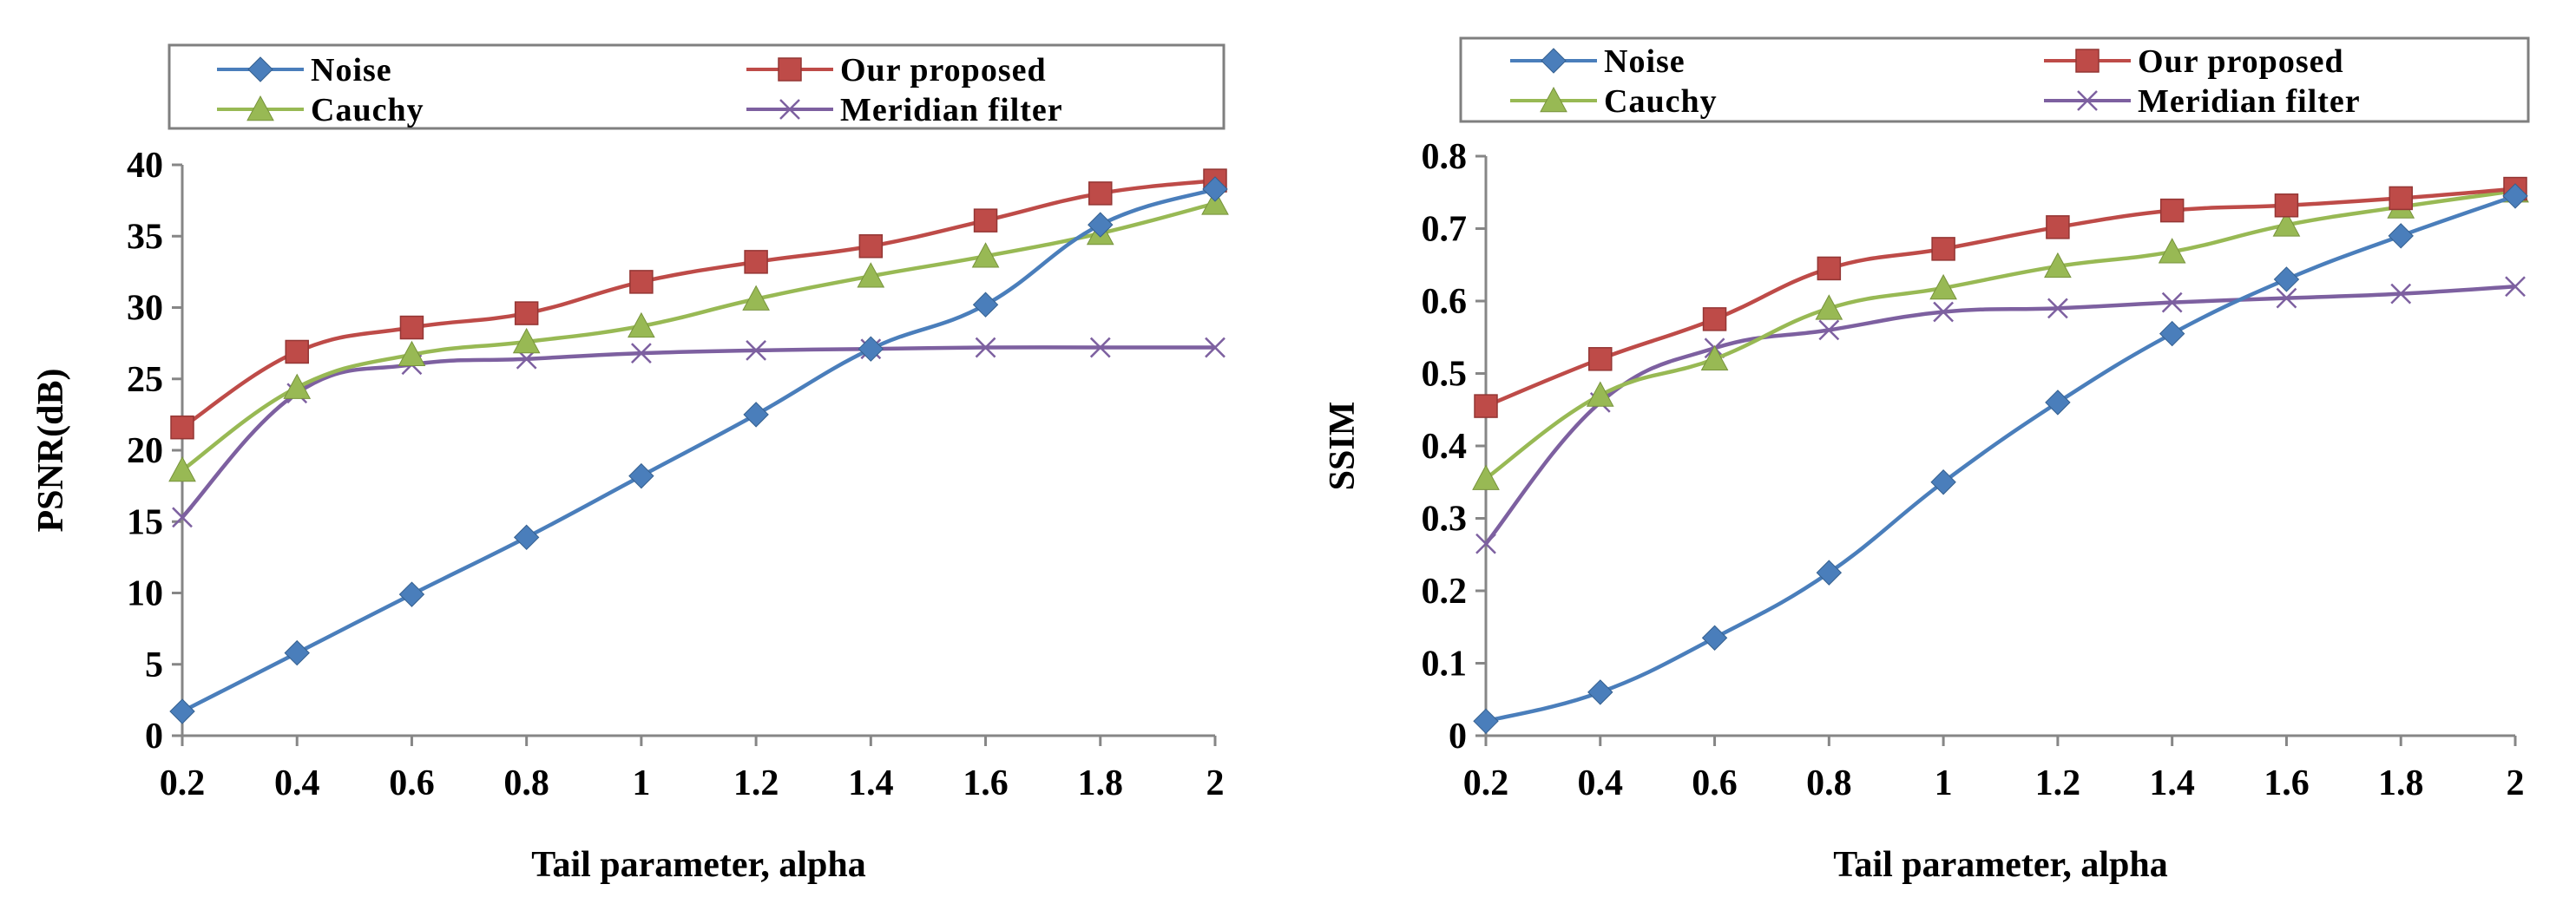  Describe the element at coordinates (1445, 447) in the screenshot. I see `y-tick-label: 0.4` at that location.